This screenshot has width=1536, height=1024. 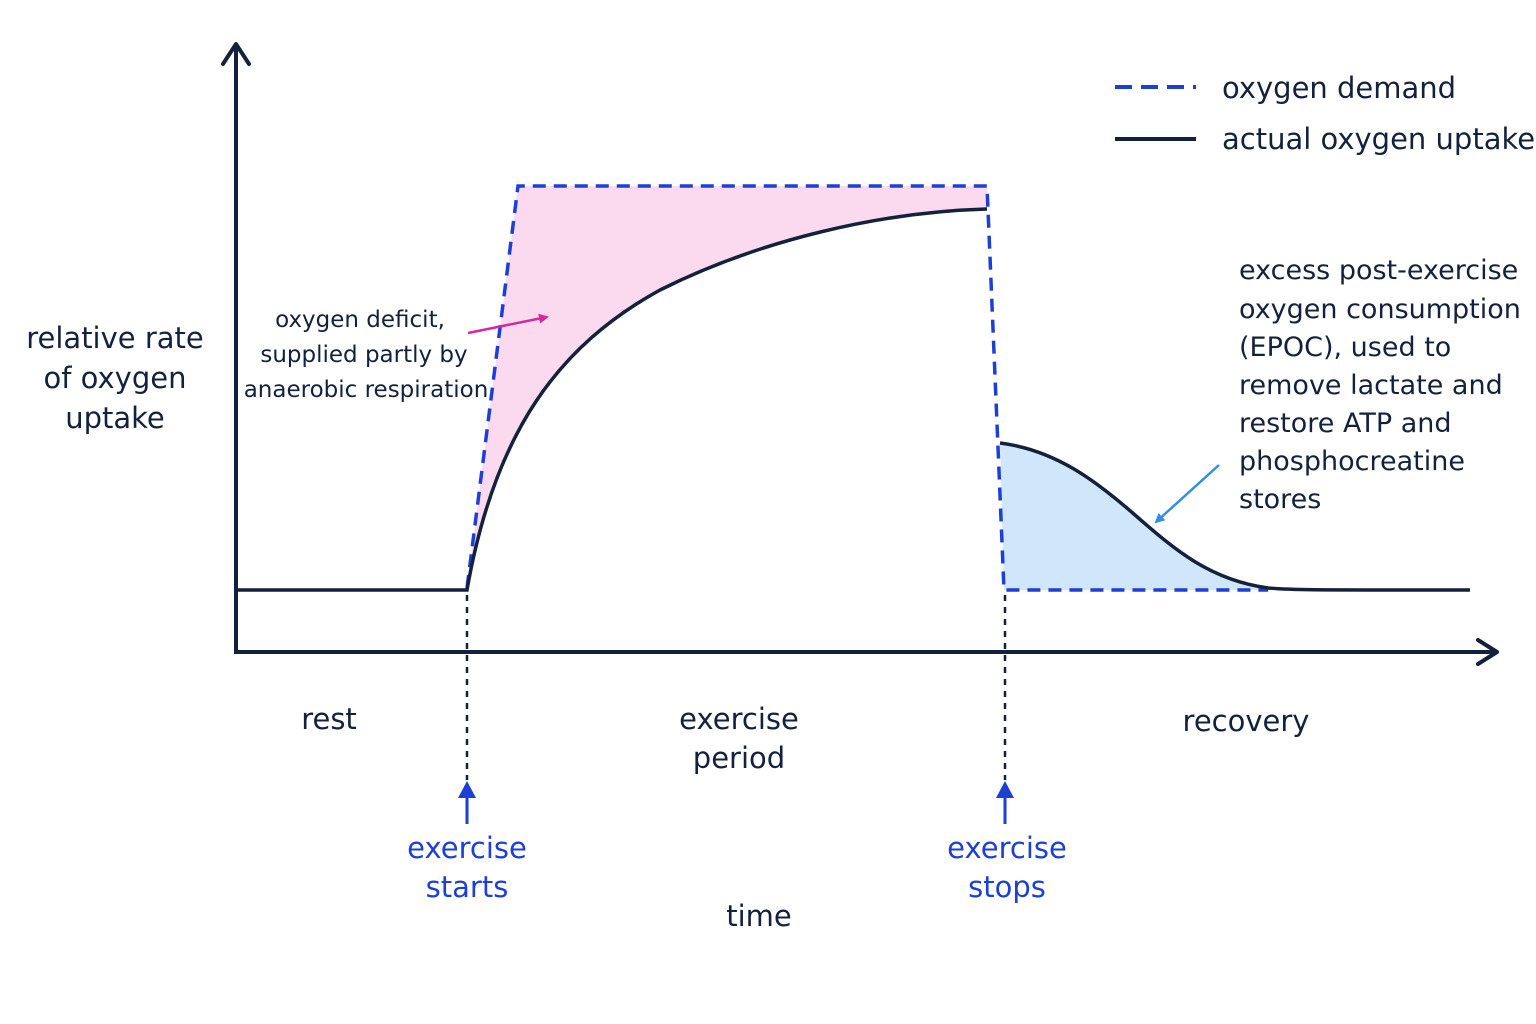 I want to click on x-axis-label: time, so click(x=759, y=916).